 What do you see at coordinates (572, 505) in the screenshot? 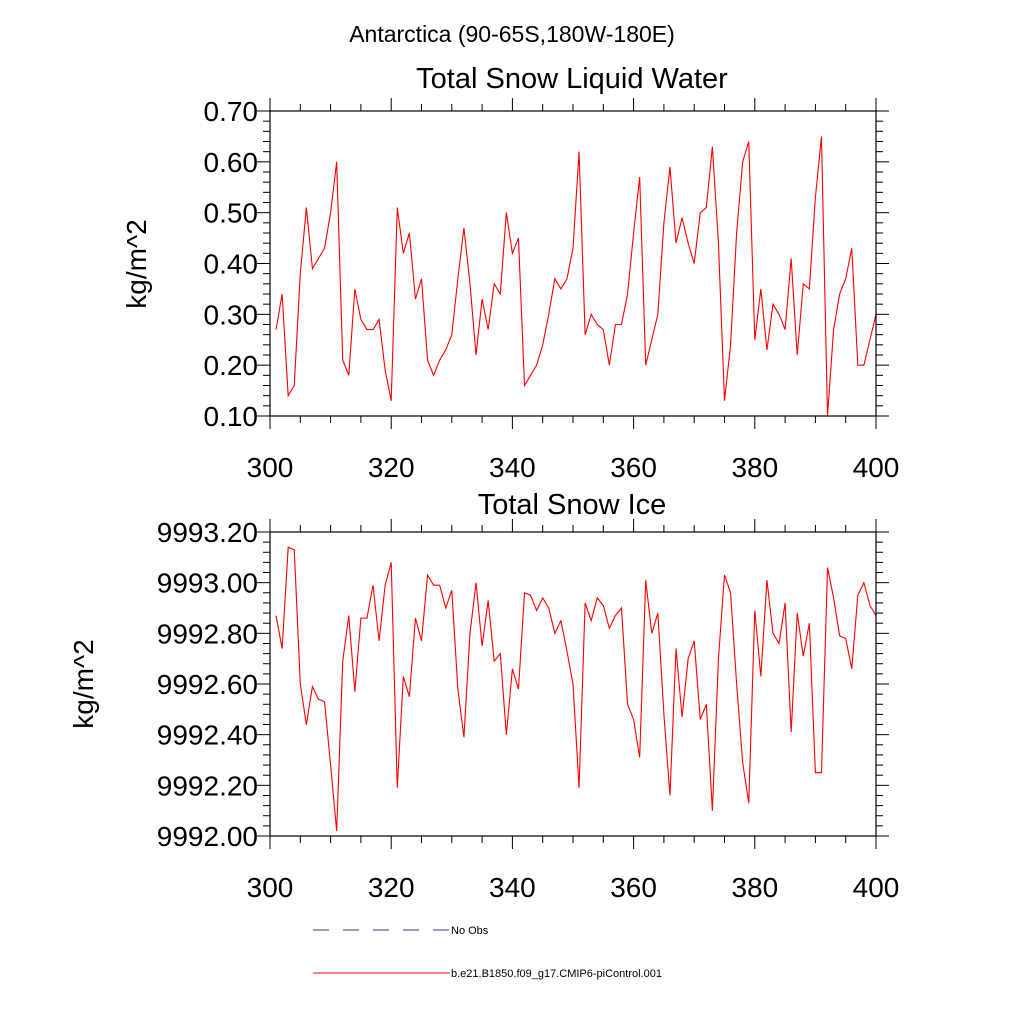
I see `plot-title: Total Snow Ice` at bounding box center [572, 505].